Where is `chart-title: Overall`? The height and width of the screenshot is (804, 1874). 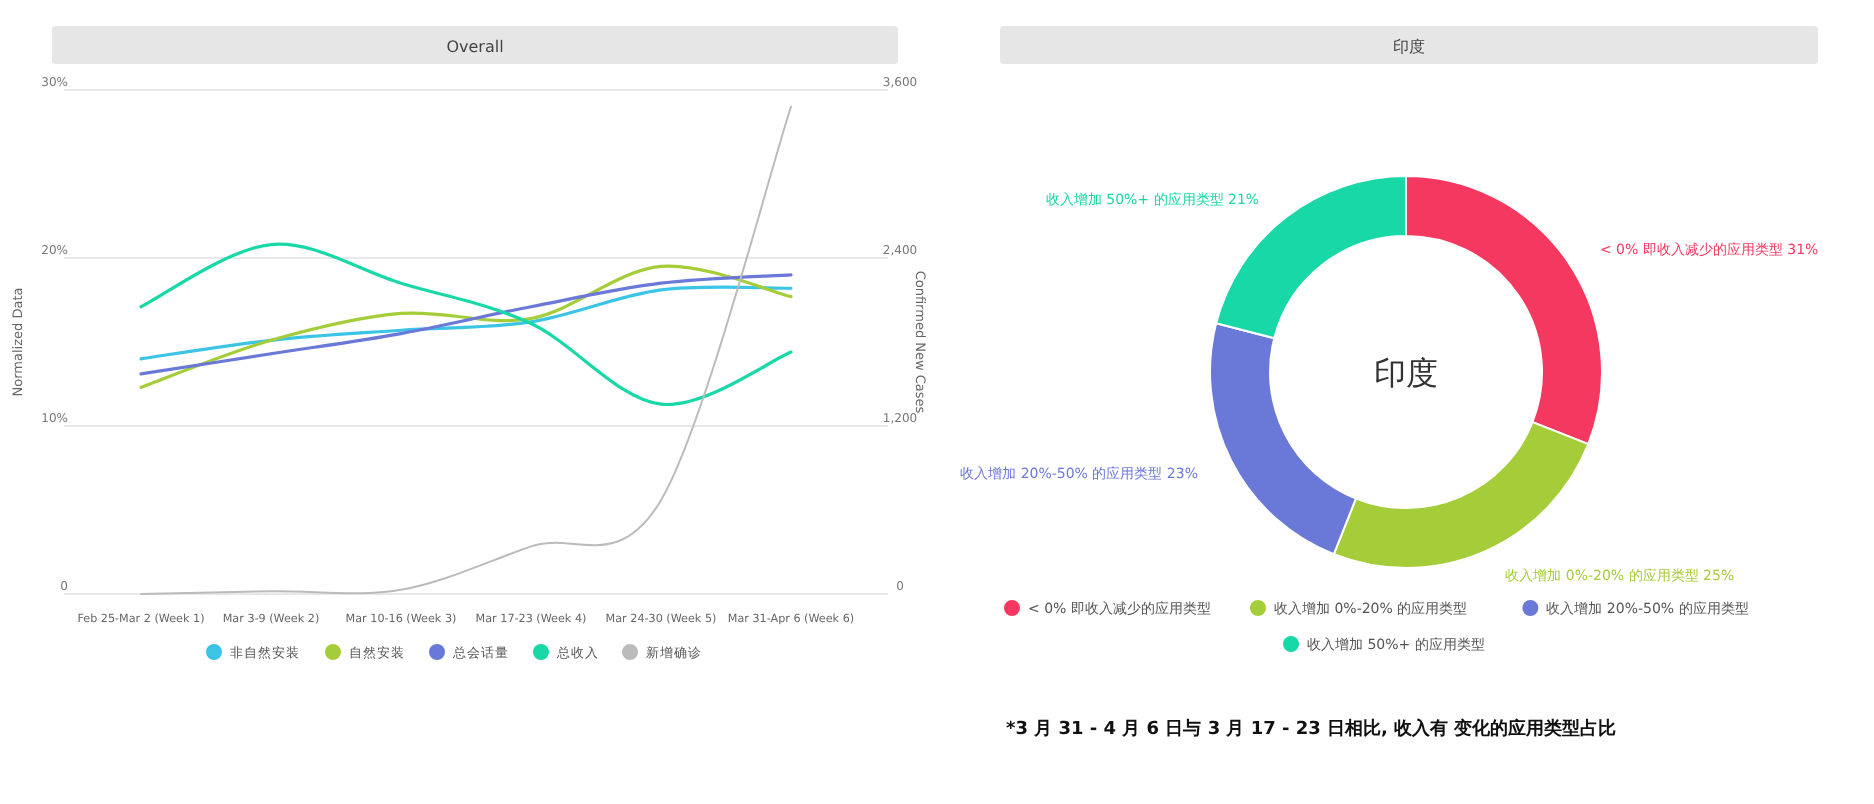
chart-title: Overall is located at coordinates (475, 47).